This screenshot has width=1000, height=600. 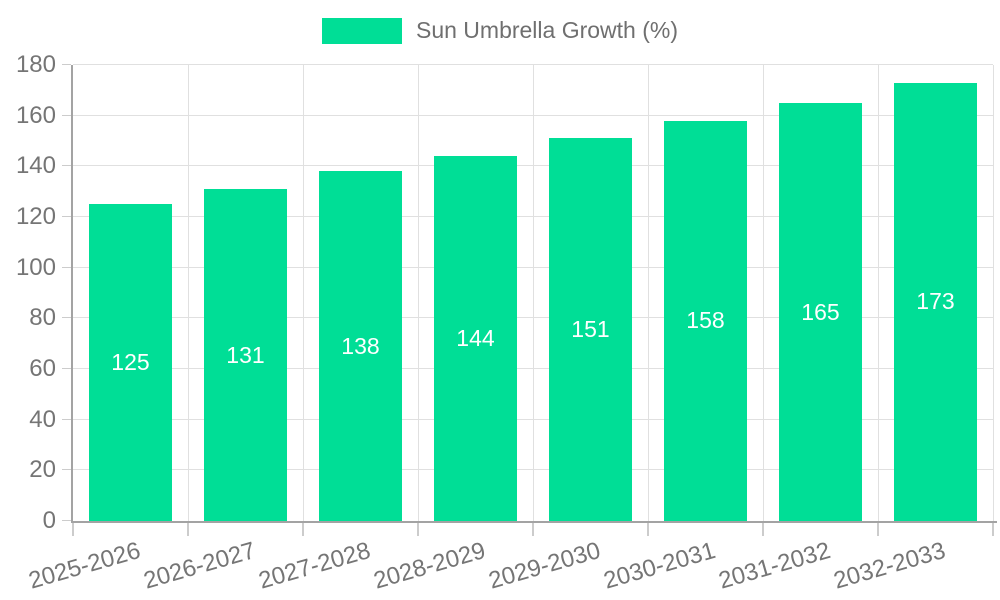 I want to click on x-axis-line, so click(x=534, y=522).